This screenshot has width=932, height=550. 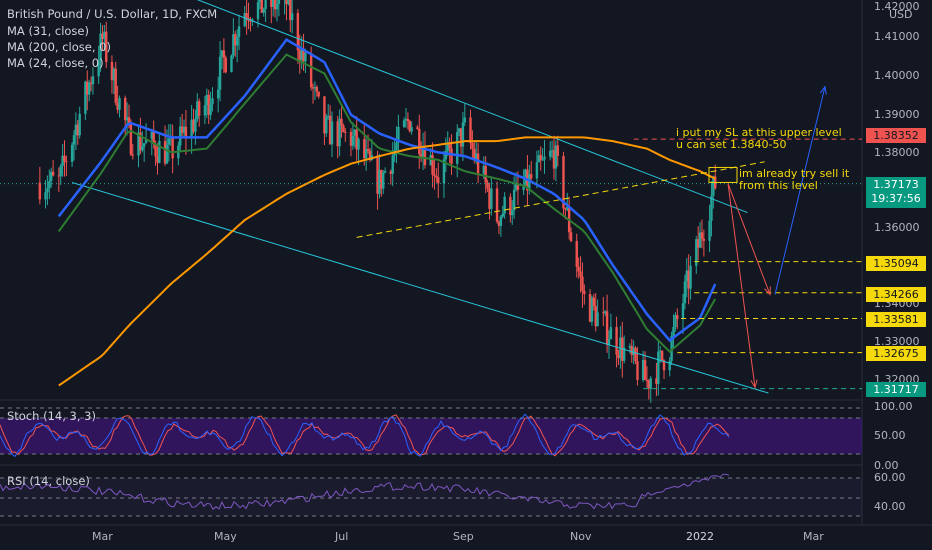 What do you see at coordinates (794, 173) in the screenshot?
I see `sell-note-line: im already try sell it` at bounding box center [794, 173].